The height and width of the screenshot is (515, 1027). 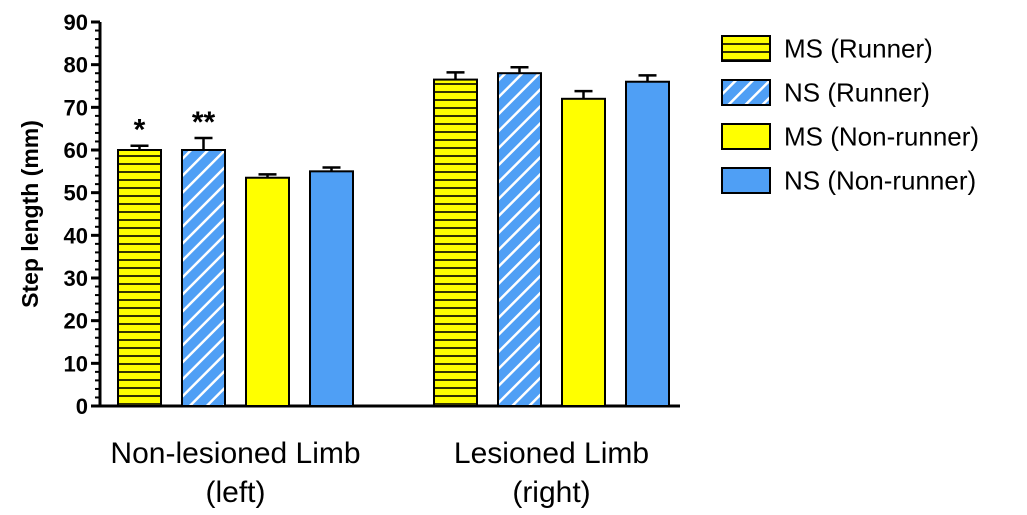 What do you see at coordinates (76, 65) in the screenshot?
I see `y-tick-label: 80` at bounding box center [76, 65].